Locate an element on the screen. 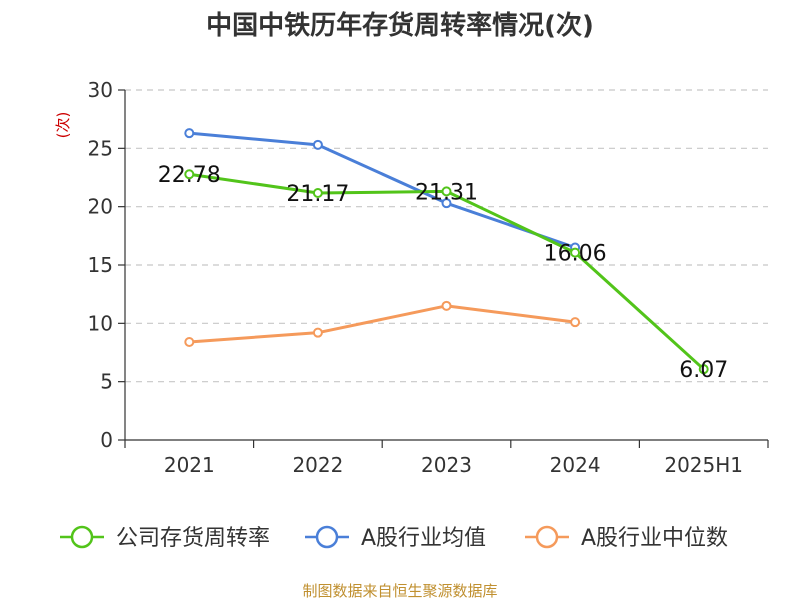 The height and width of the screenshot is (600, 800). legend-label: 公司存货周转率 is located at coordinates (193, 538).